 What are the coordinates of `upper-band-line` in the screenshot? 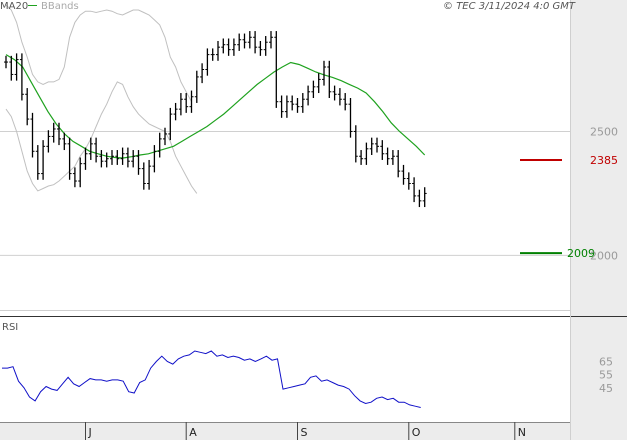 It's located at (98, 53).